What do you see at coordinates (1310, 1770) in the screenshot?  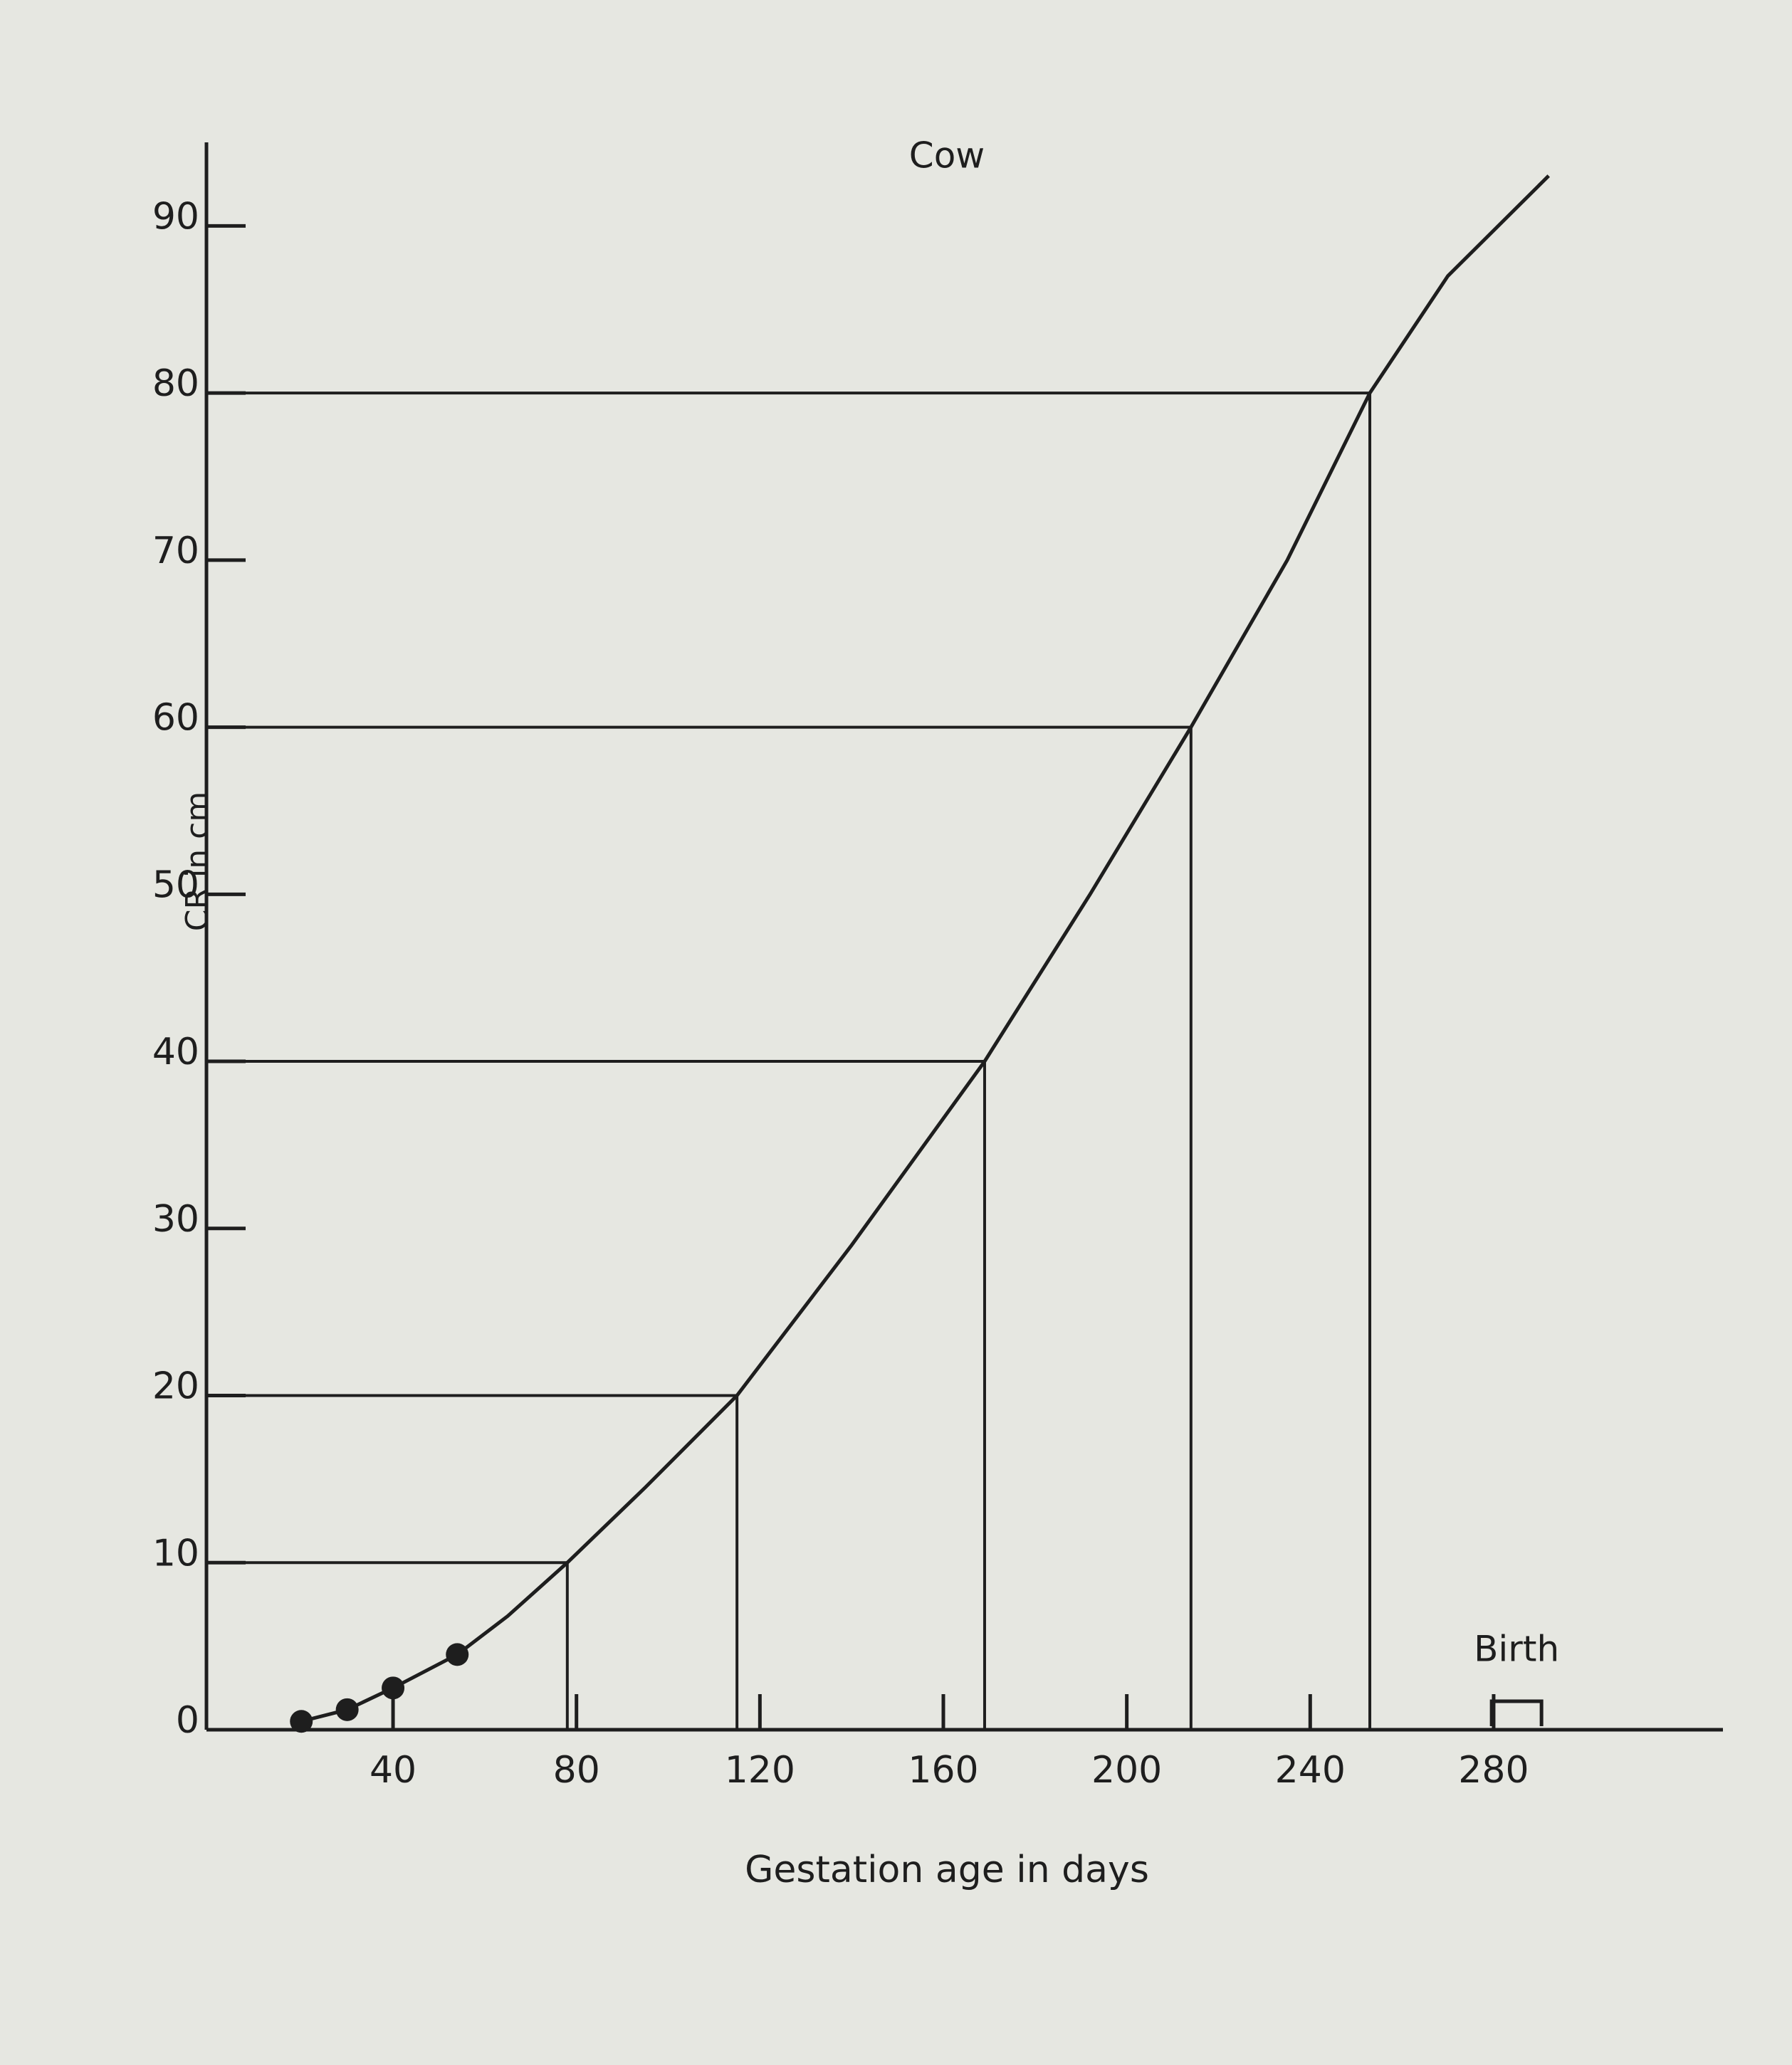 I see `x-tick-label: 240` at bounding box center [1310, 1770].